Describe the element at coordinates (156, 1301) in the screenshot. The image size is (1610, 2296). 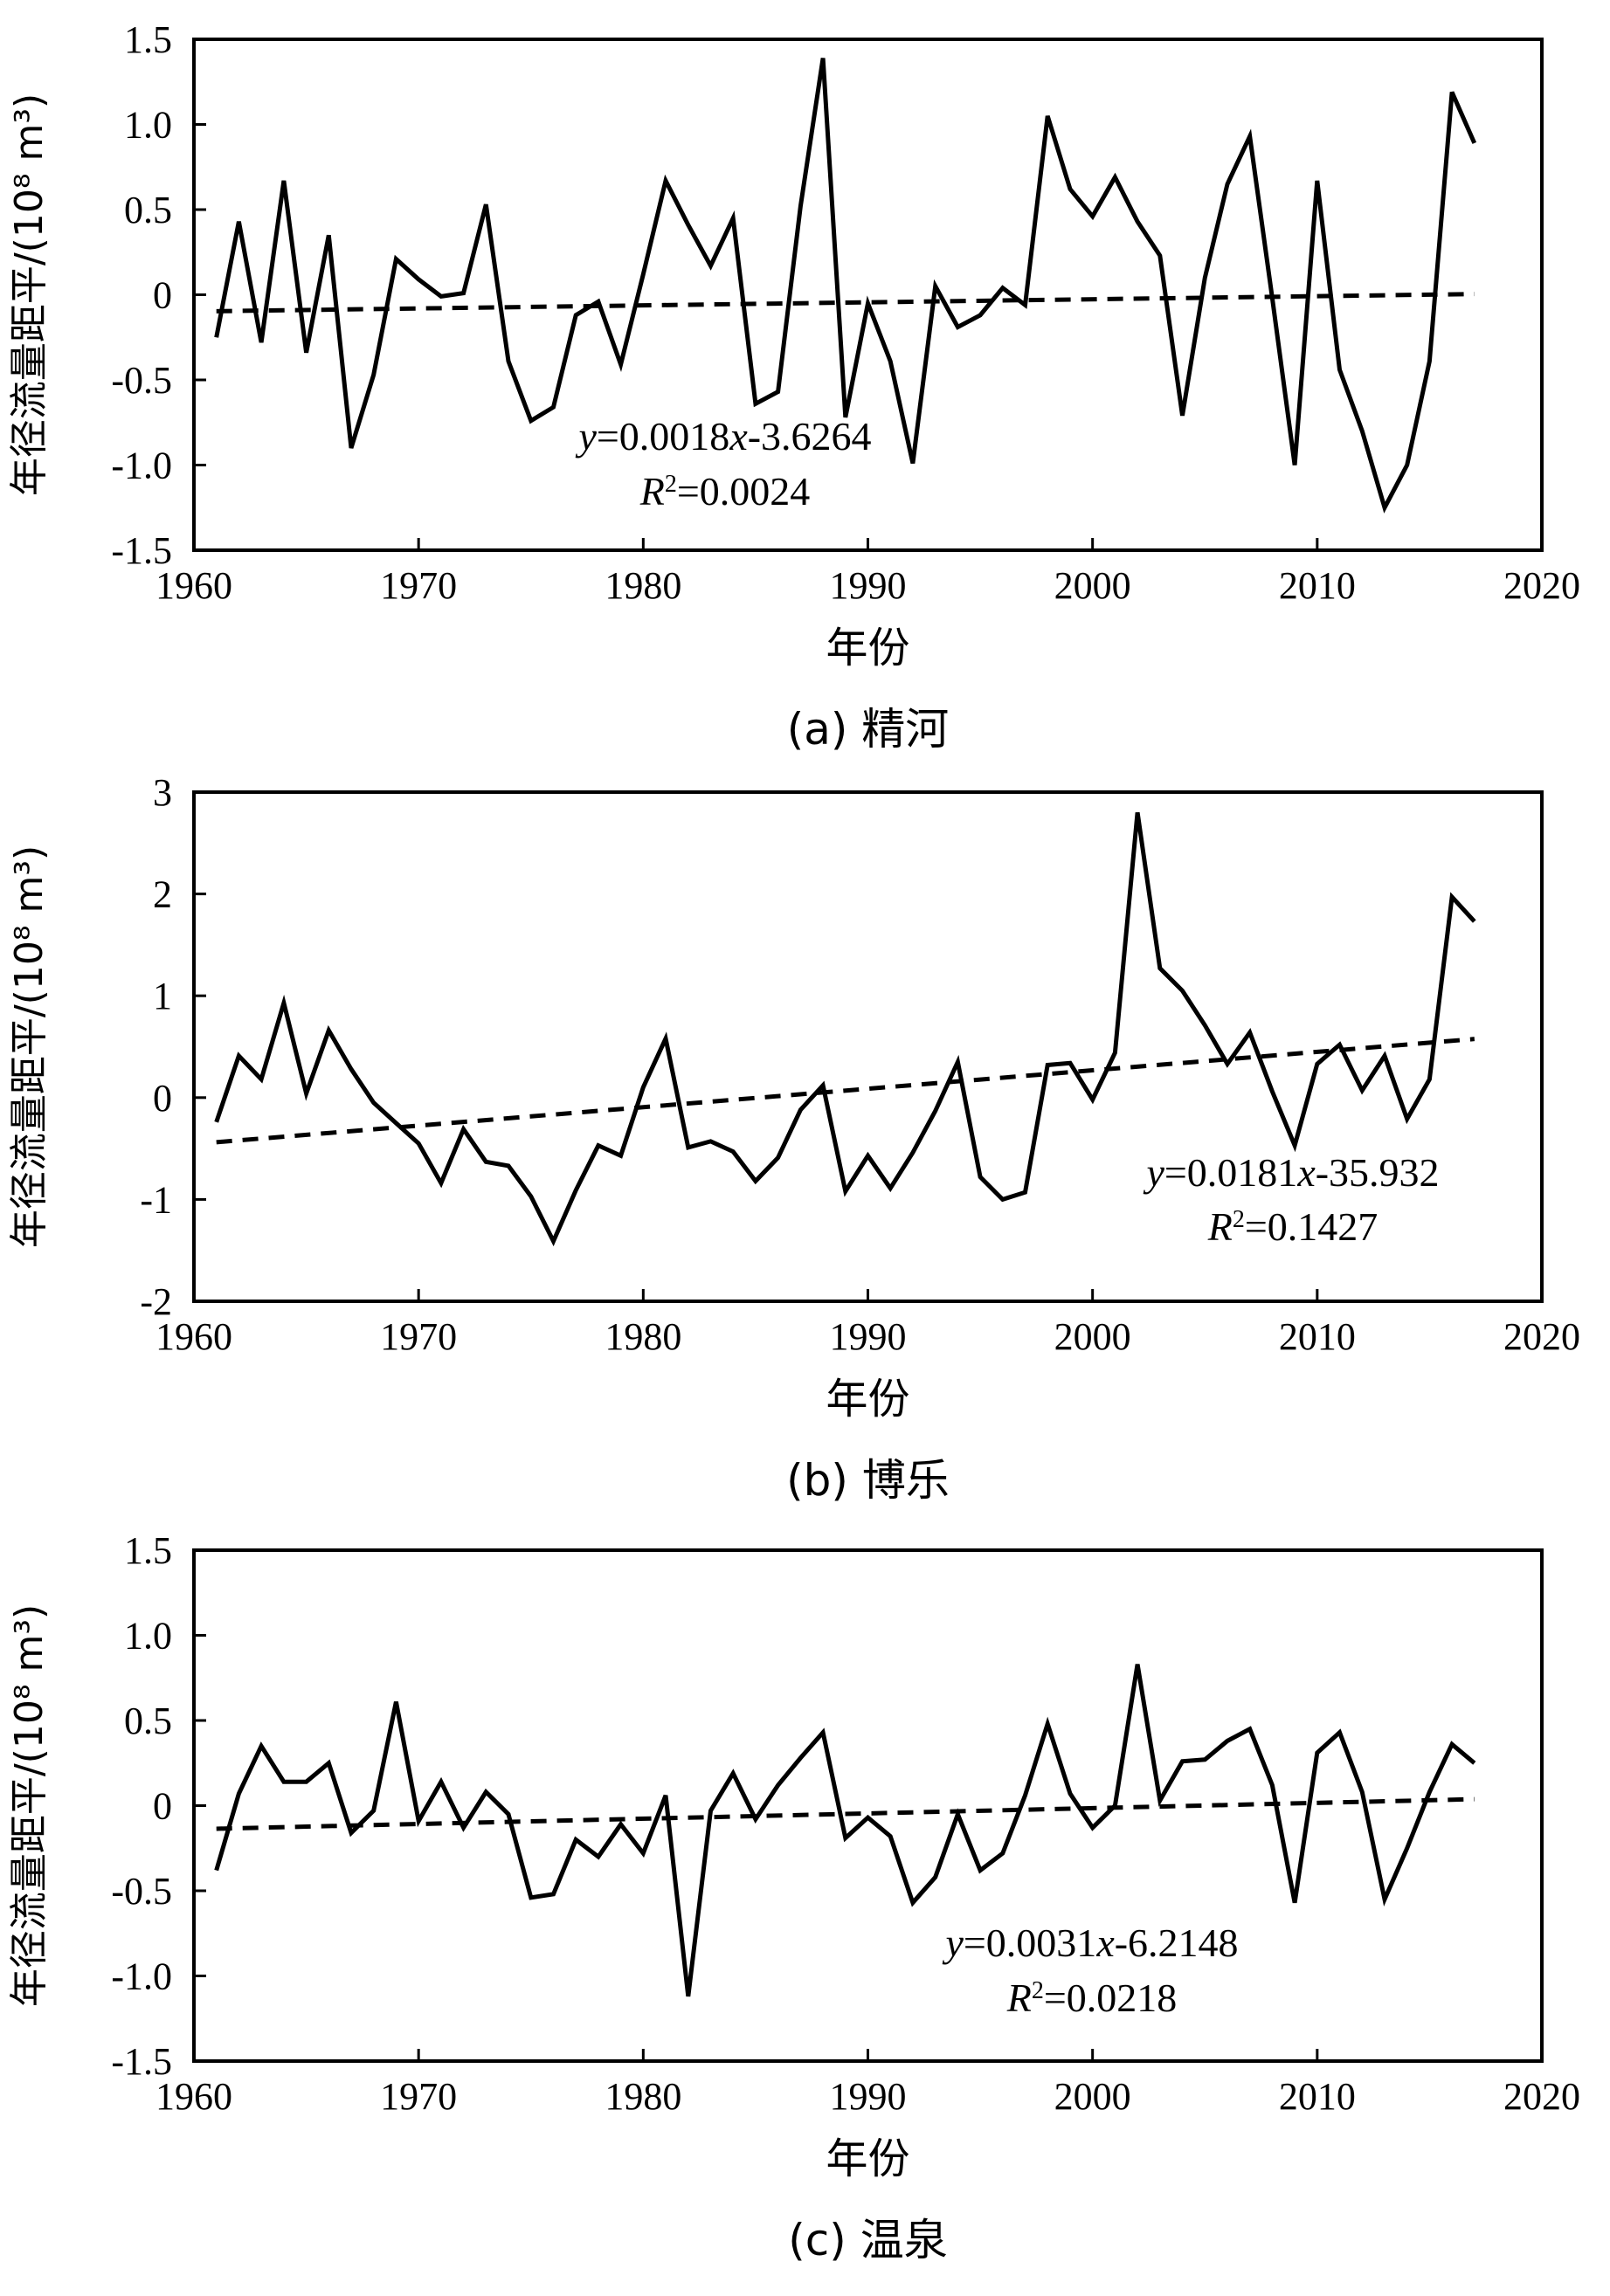
I see `y-tick-label: -2` at that location.